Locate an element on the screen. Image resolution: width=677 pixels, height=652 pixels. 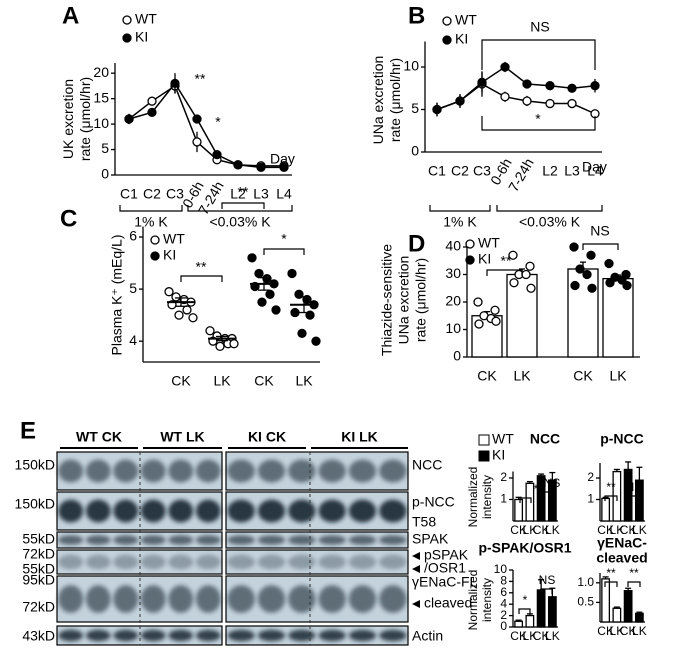
y-axis-label: UK excretion is located at coordinates (68, 119).